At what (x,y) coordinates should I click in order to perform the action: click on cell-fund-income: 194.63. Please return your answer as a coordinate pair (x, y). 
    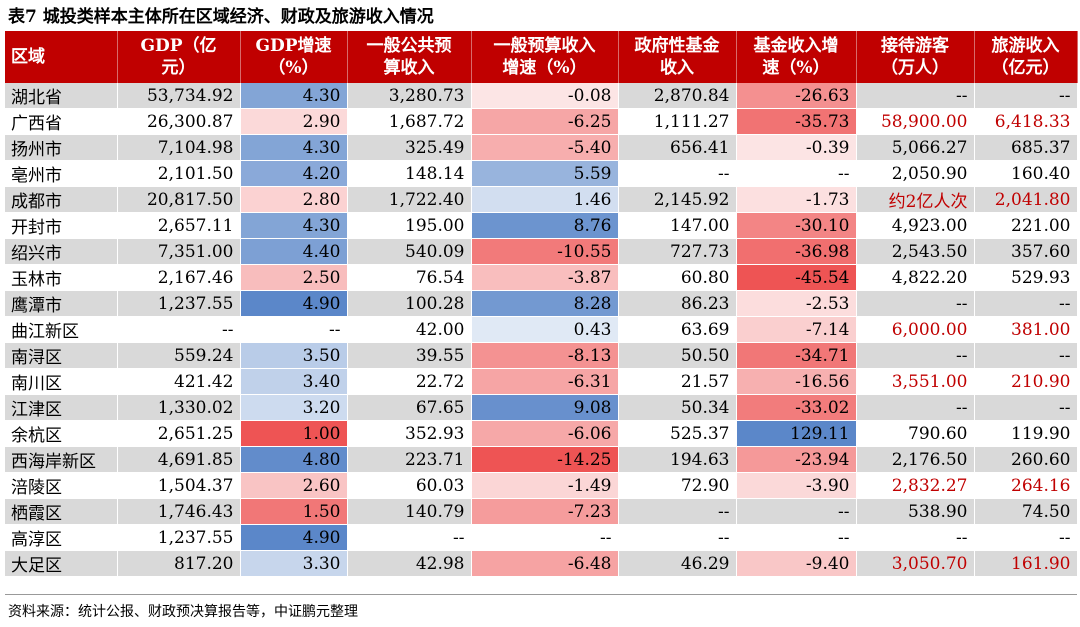
    Looking at the image, I should click on (677, 459).